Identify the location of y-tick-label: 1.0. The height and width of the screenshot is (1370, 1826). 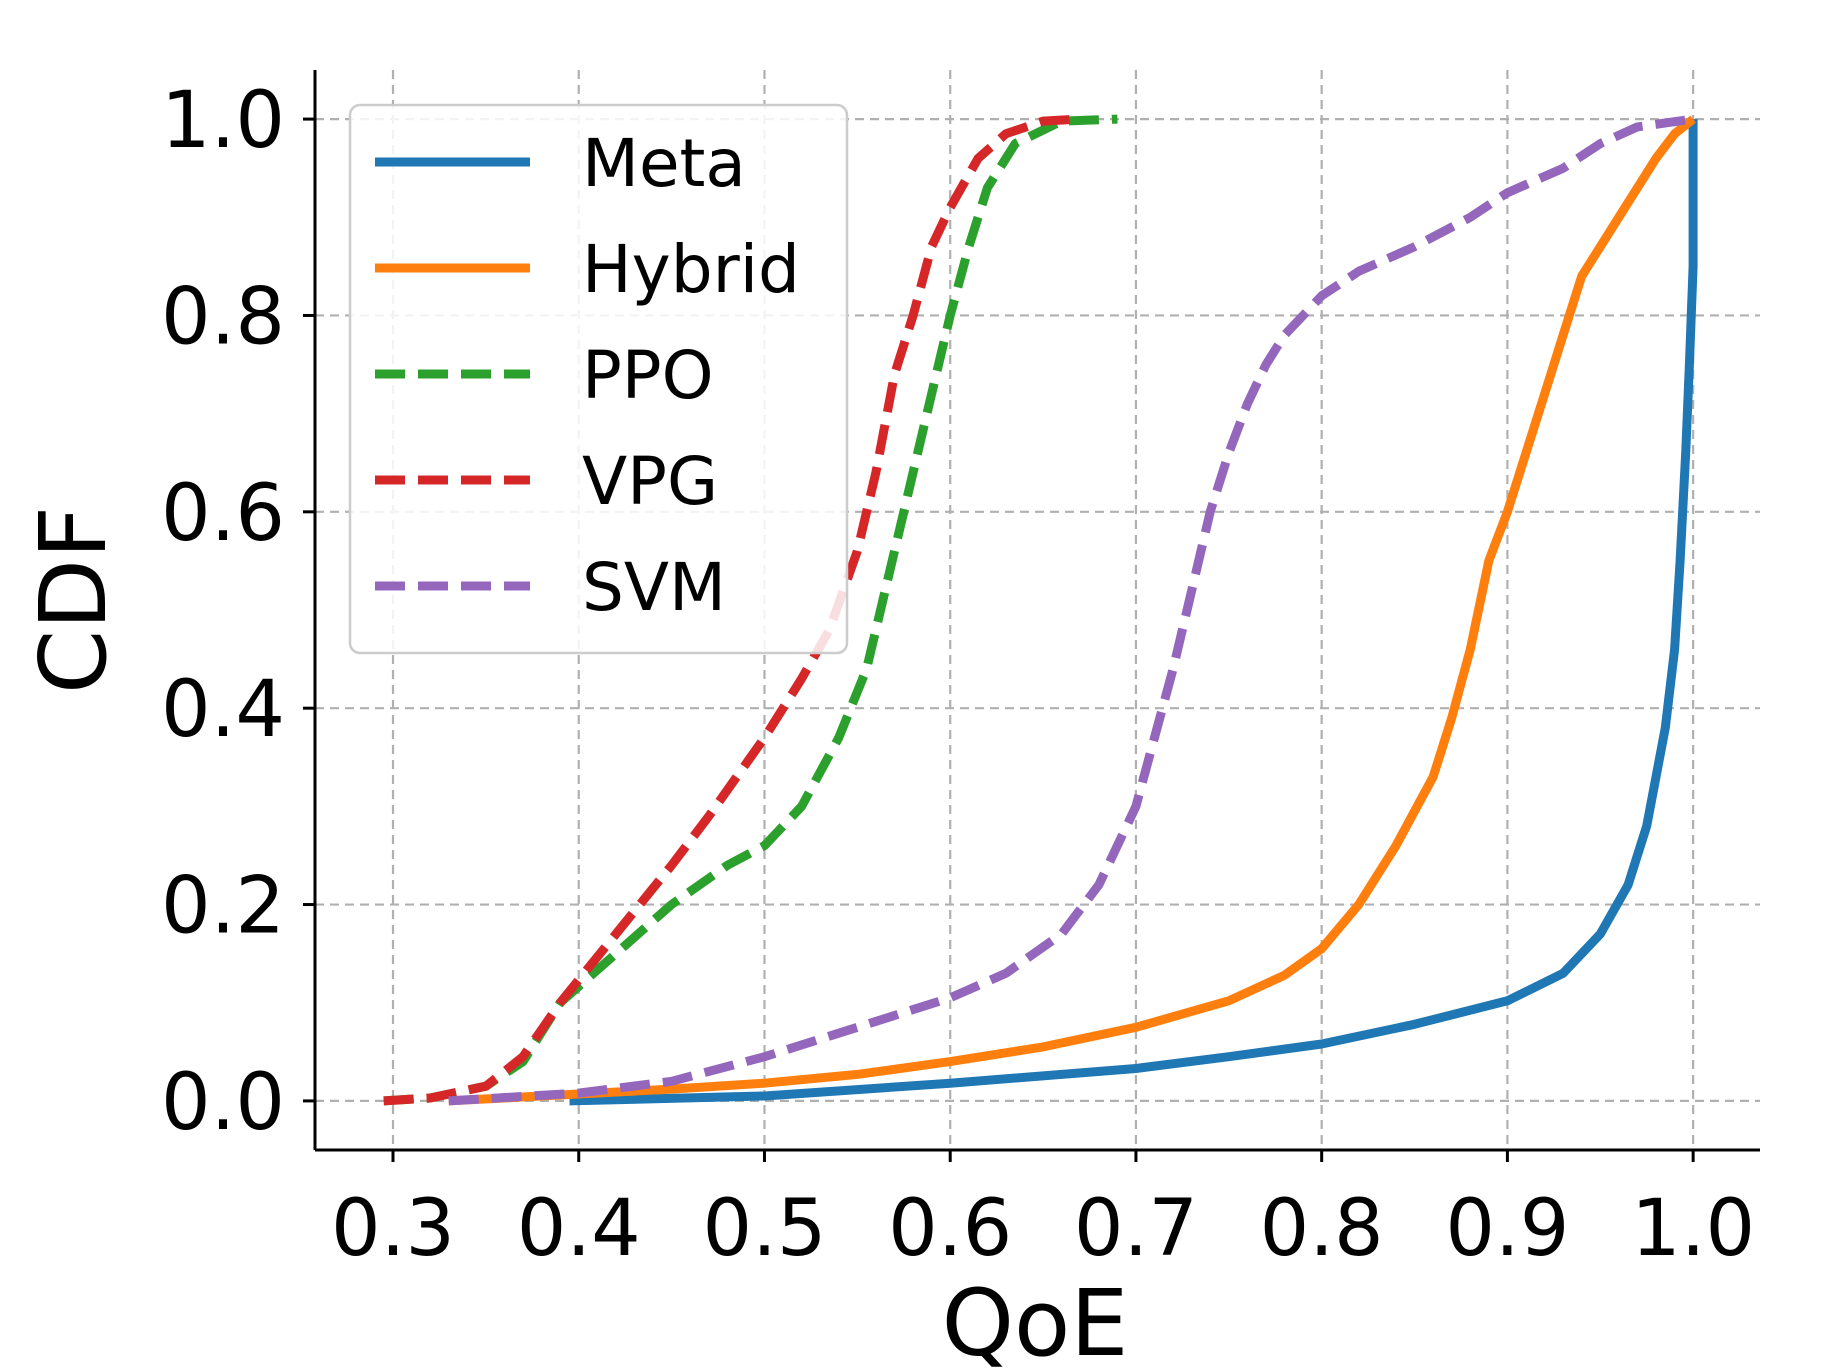
(223, 121).